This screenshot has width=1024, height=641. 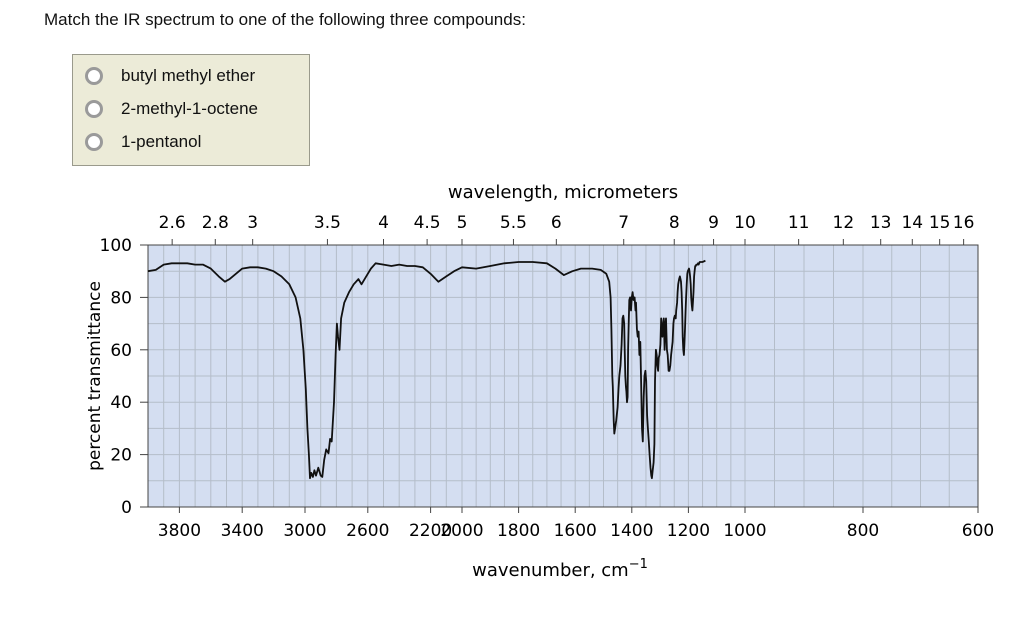 I want to click on option-label: 1-pentanol, so click(x=161, y=141).